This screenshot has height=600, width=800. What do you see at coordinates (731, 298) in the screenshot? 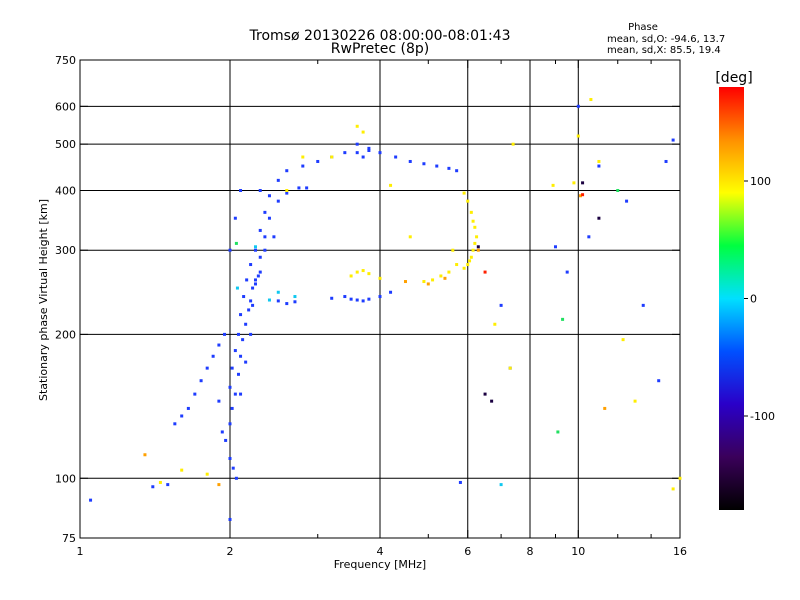
I see `colorbar-fill` at bounding box center [731, 298].